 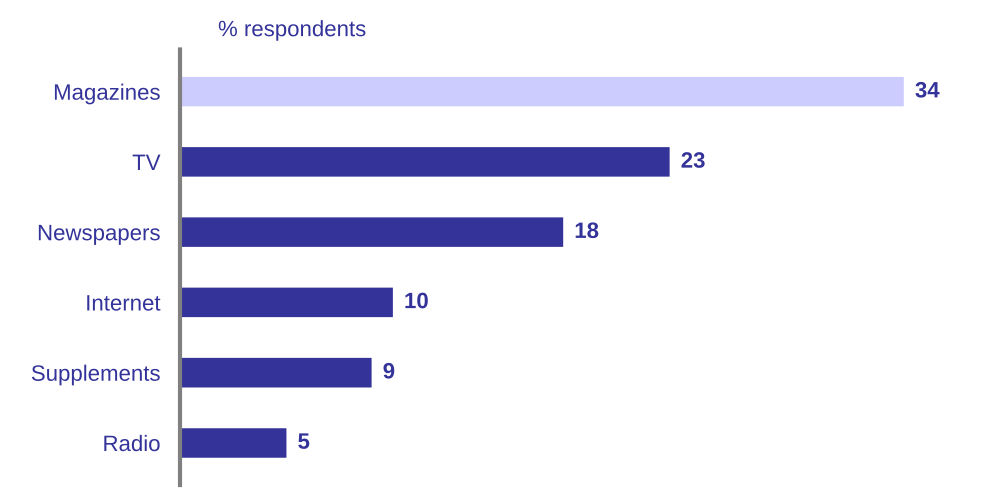 What do you see at coordinates (123, 303) in the screenshot?
I see `y-tick-label: Internet` at bounding box center [123, 303].